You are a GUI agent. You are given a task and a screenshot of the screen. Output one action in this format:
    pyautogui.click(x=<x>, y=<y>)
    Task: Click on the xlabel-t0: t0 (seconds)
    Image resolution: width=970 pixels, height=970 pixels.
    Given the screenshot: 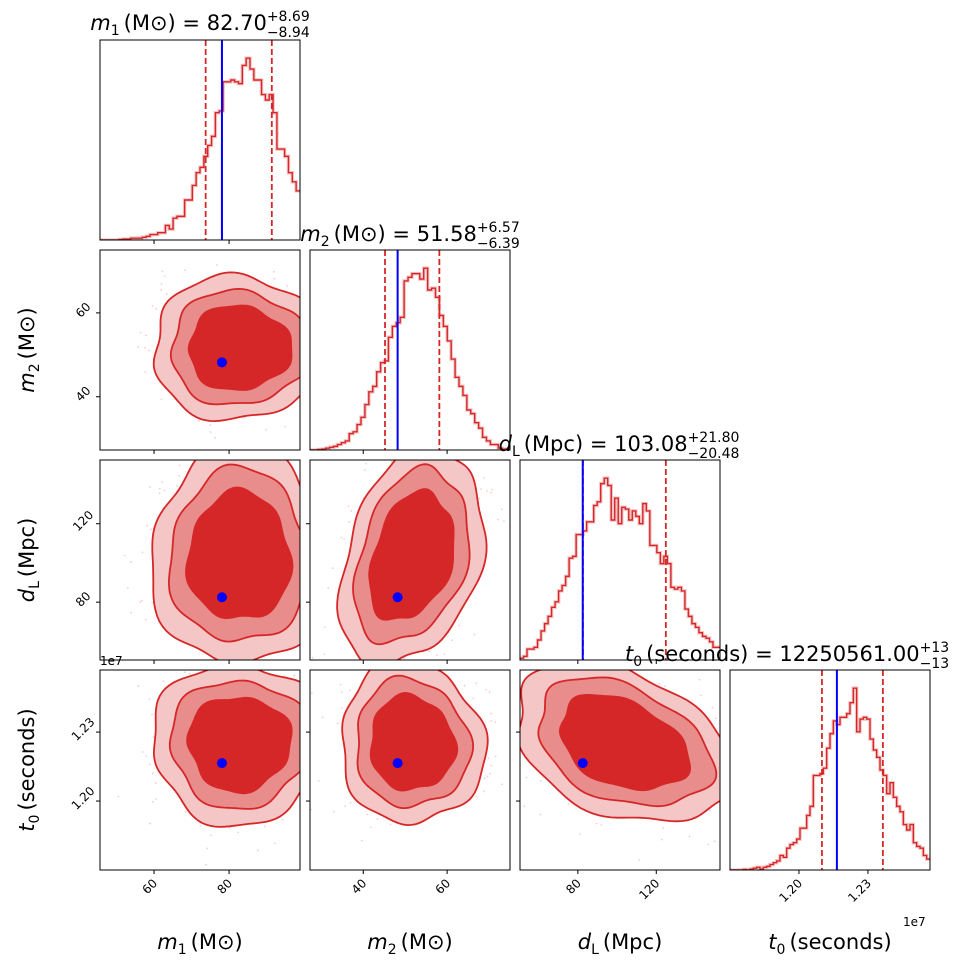 What is the action you would take?
    pyautogui.click(x=829, y=944)
    